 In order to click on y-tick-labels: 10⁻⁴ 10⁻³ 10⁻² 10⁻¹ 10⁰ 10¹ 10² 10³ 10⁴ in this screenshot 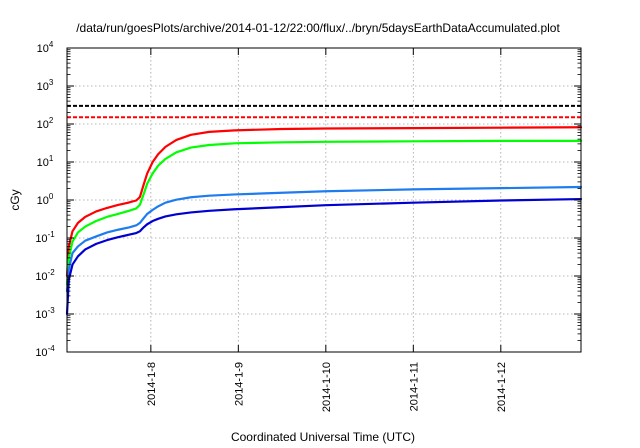, I will do `click(45, 199)`.